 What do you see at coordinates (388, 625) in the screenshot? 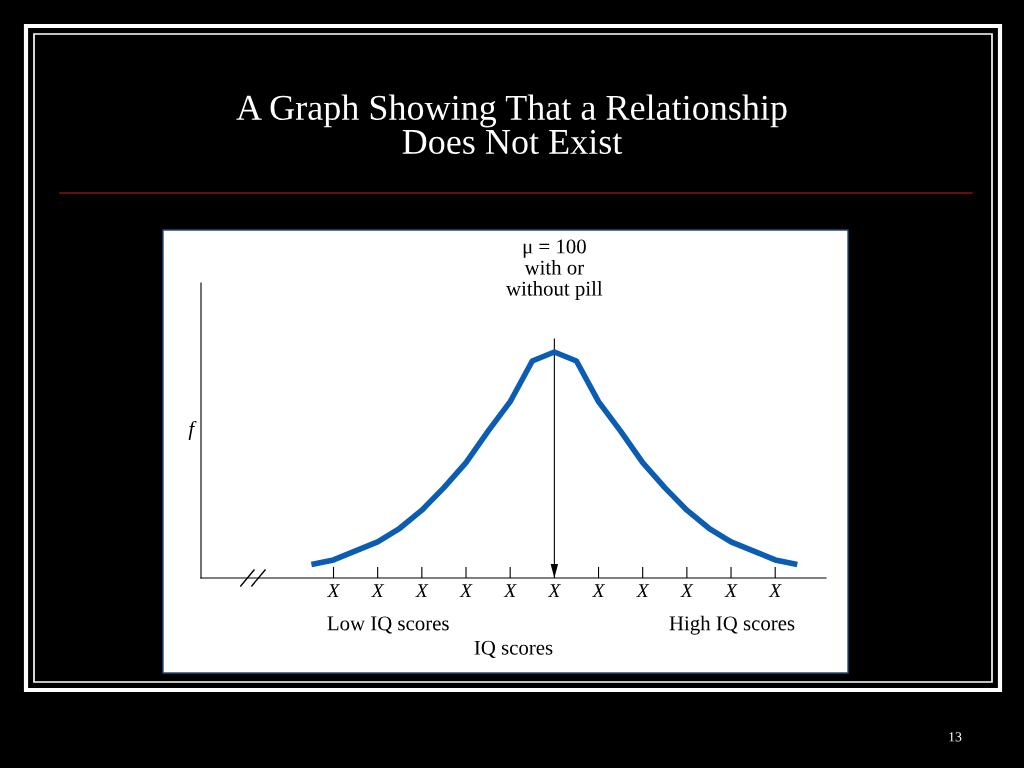
I see `text: Low IQ scores` at bounding box center [388, 625].